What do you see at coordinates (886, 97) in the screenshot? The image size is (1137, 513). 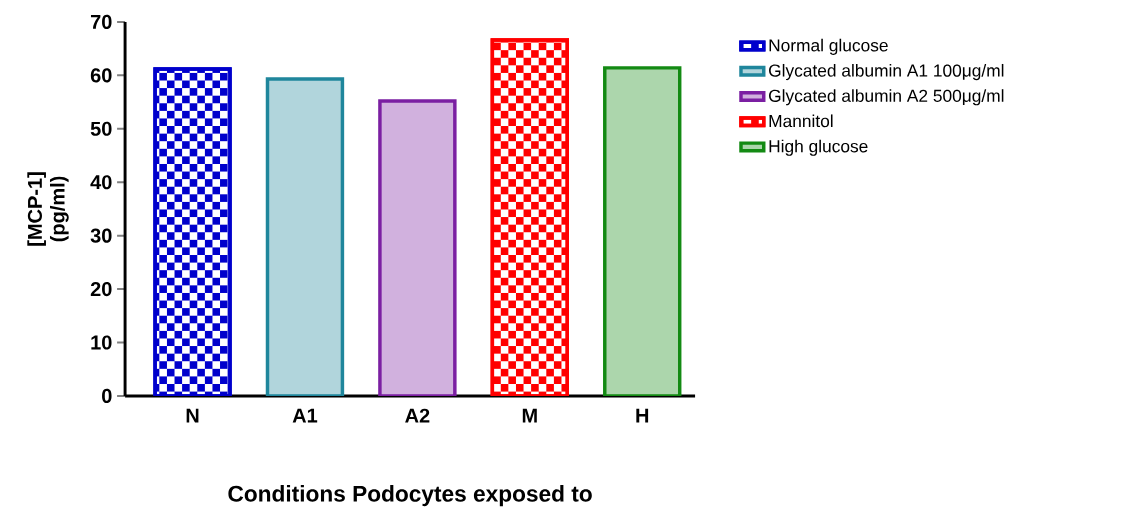 I see `legend-label: Glycated albumin A2 500μg/ml` at bounding box center [886, 97].